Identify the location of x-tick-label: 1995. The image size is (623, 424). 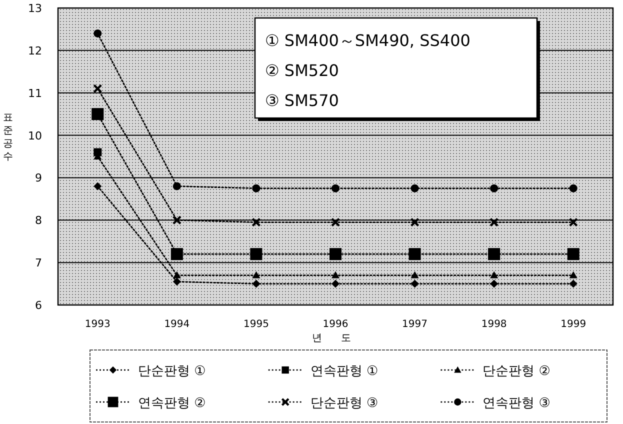
(256, 324).